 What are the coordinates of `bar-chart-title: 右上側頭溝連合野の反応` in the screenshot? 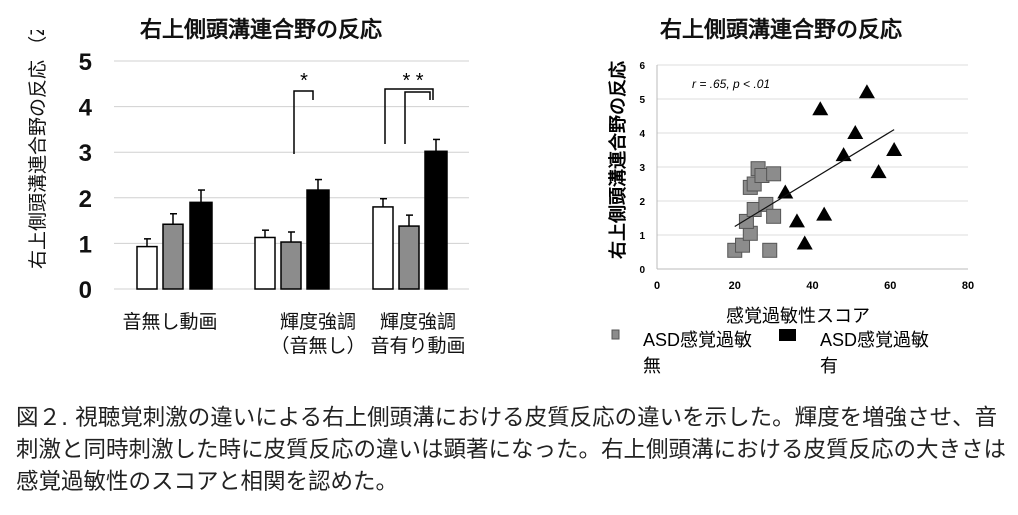 It's located at (261, 30).